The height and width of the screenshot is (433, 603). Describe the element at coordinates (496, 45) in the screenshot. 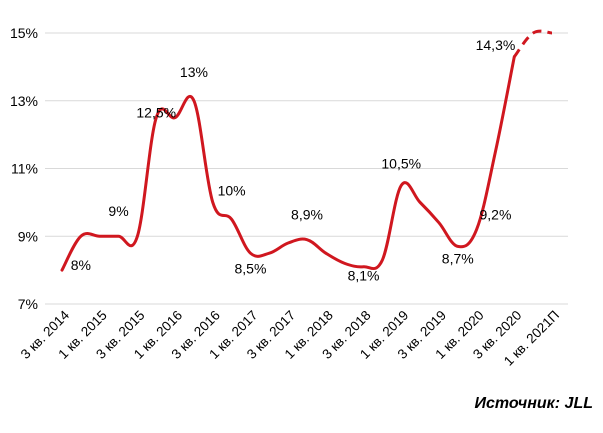

I see `data-label: 14,3%` at that location.